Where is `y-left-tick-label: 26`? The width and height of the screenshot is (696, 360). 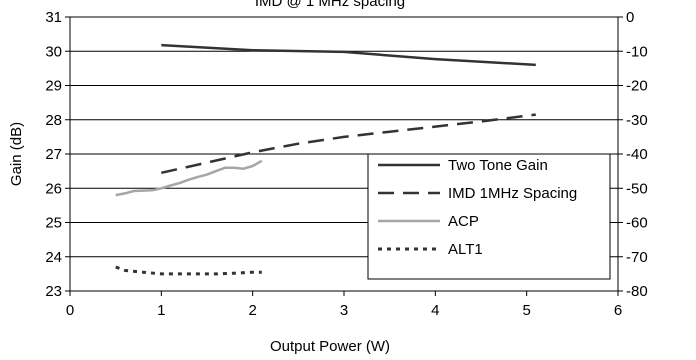 y-left-tick-label: 26 is located at coordinates (53, 188).